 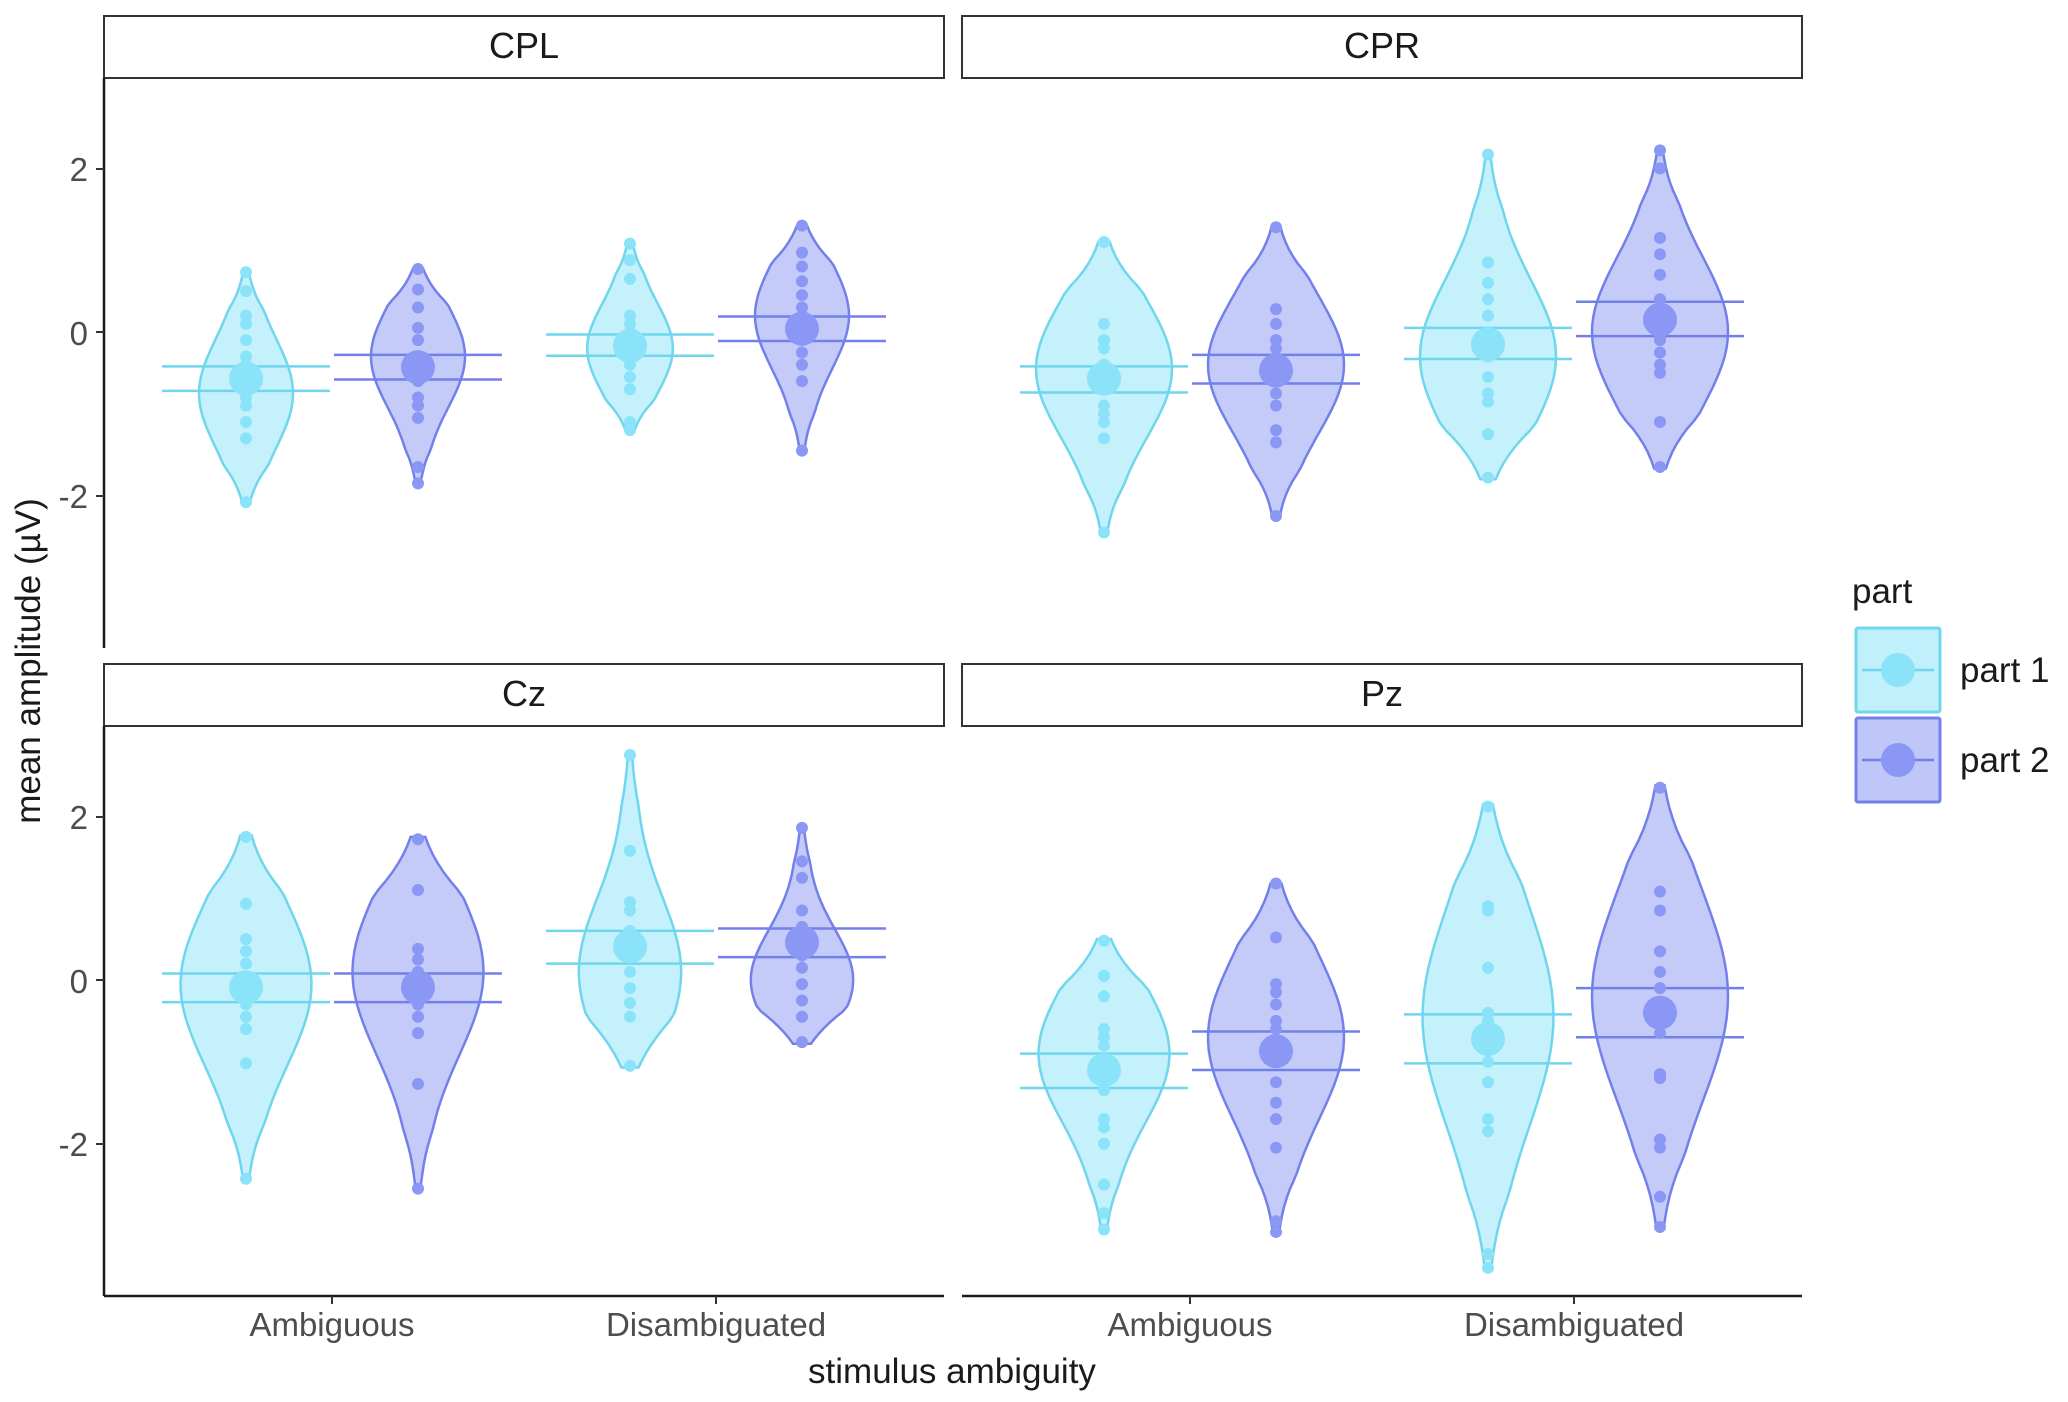 What do you see at coordinates (28, 661) in the screenshot?
I see `y-axis-title: mean amplitude (µV)` at bounding box center [28, 661].